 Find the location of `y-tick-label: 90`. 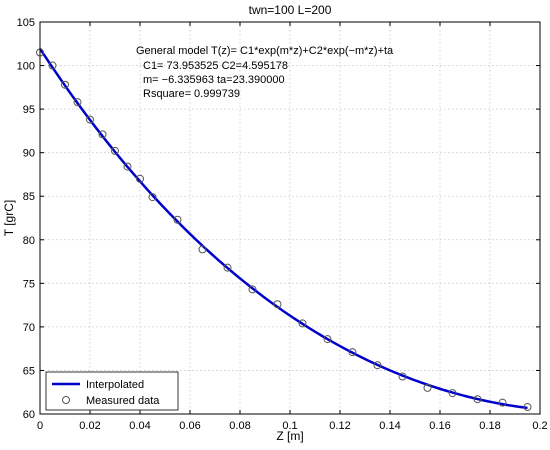

y-tick-label: 90 is located at coordinates (29, 154).